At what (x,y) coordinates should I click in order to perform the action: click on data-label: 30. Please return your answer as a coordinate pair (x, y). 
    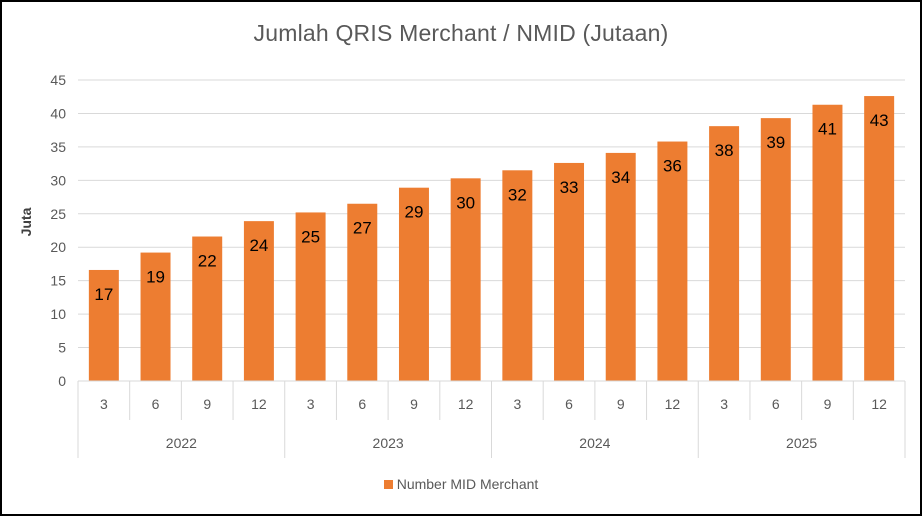
    Looking at the image, I should click on (465, 202).